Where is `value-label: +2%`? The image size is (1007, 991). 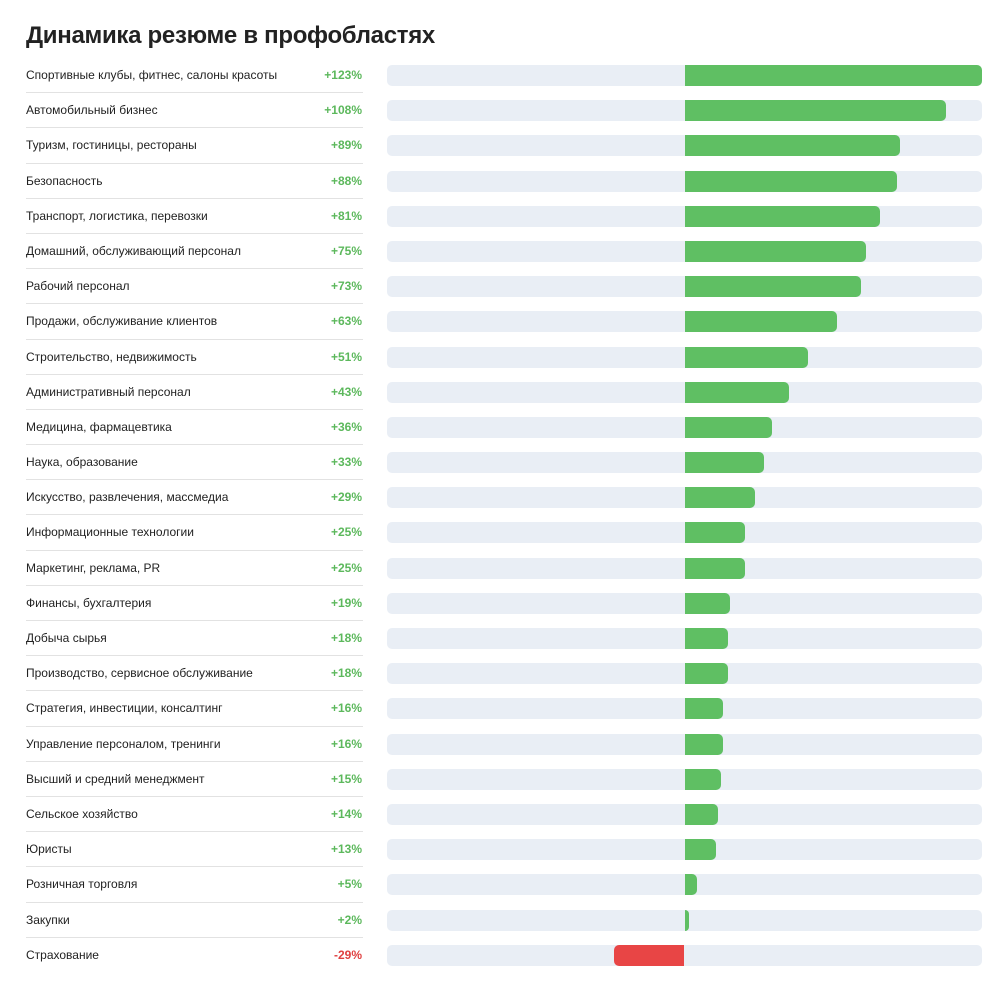 value-label: +2% is located at coordinates (349, 919).